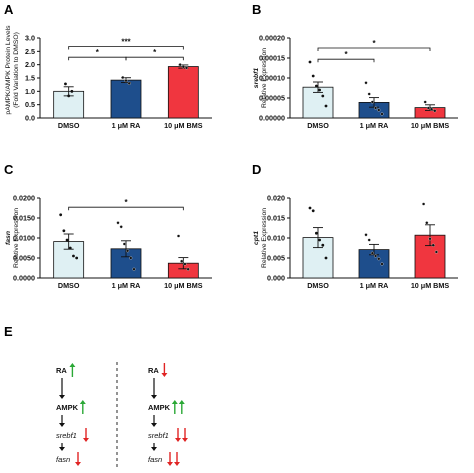  What do you see at coordinates (159, 407) in the screenshot?
I see `pathway-node-right: AMPK` at bounding box center [159, 407].